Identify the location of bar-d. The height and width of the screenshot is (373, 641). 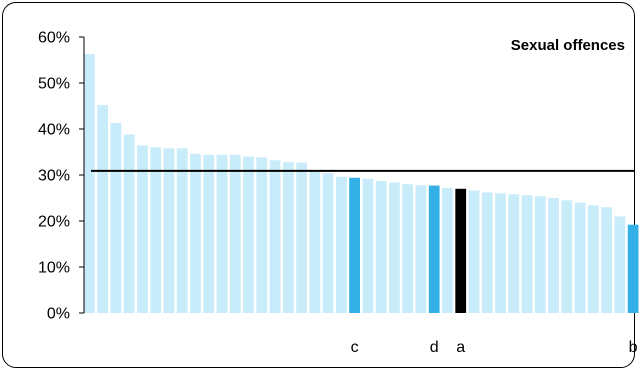
(434, 249).